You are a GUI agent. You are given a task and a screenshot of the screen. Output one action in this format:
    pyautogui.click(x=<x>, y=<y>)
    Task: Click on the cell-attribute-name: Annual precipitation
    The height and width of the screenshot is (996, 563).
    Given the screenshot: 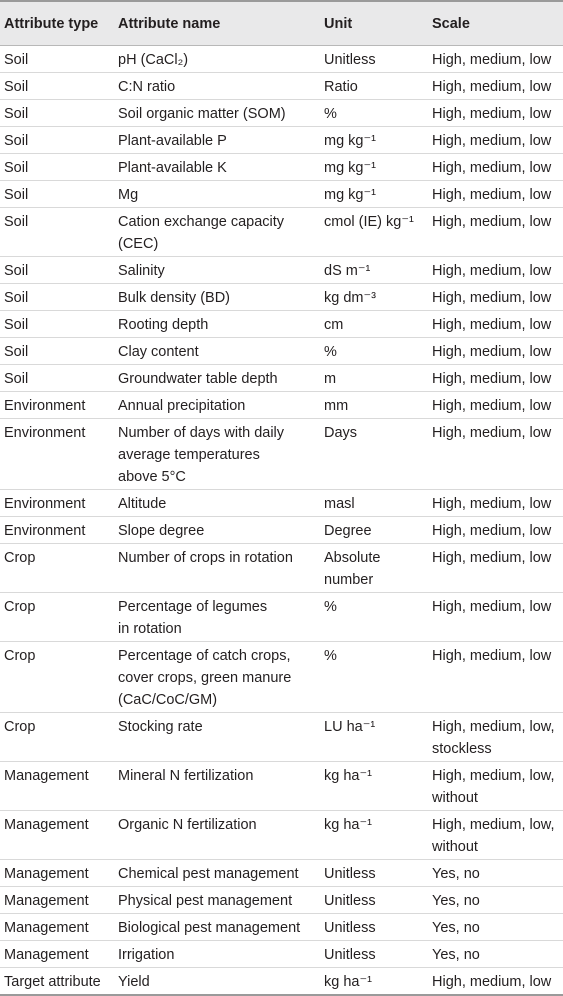 What is the action you would take?
    pyautogui.click(x=182, y=406)
    